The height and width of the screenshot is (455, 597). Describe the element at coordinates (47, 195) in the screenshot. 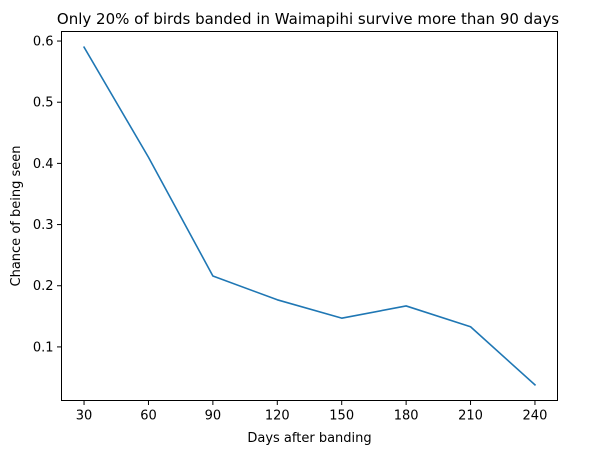

I see `y-axis: 0.1 0.2 0.3 0.4 0.5 0.6` at that location.